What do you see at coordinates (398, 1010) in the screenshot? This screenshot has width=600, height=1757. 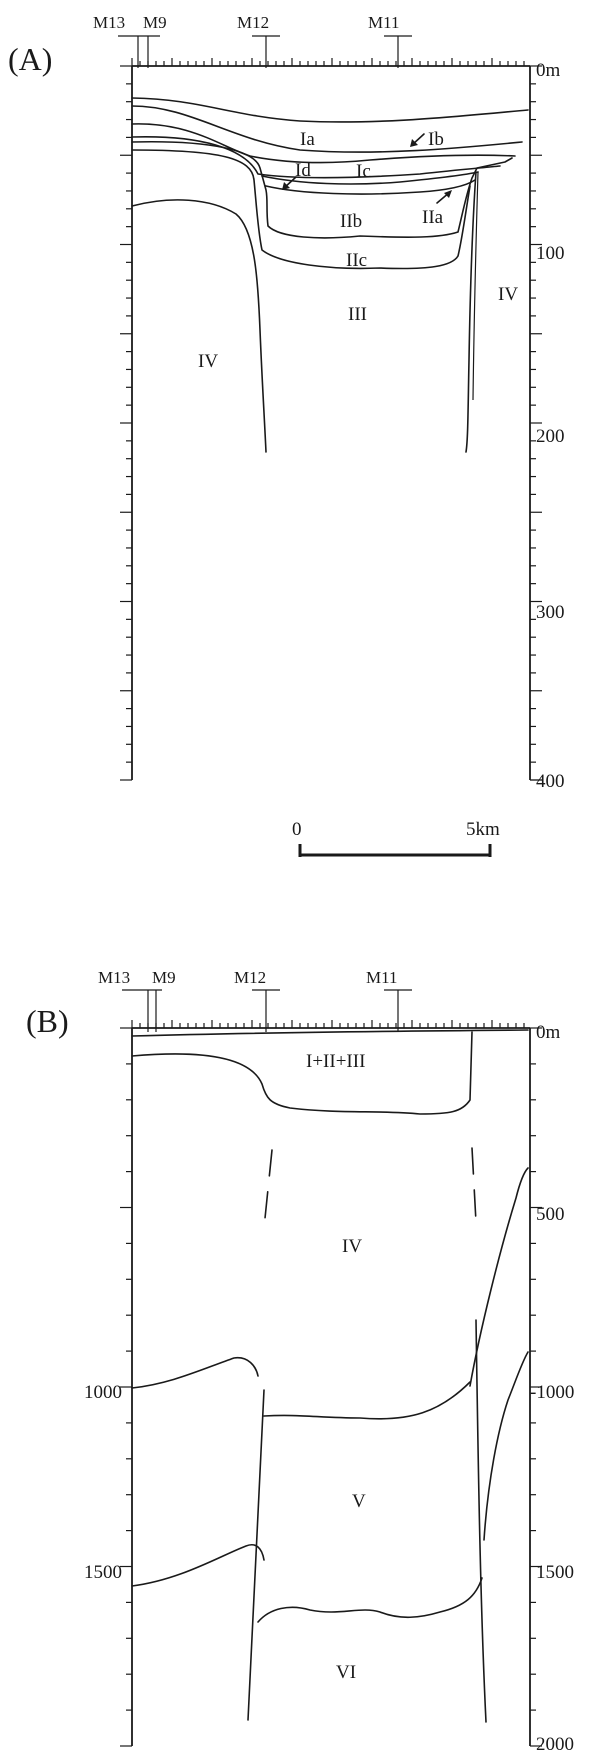 I see `well-marker-b-m11` at bounding box center [398, 1010].